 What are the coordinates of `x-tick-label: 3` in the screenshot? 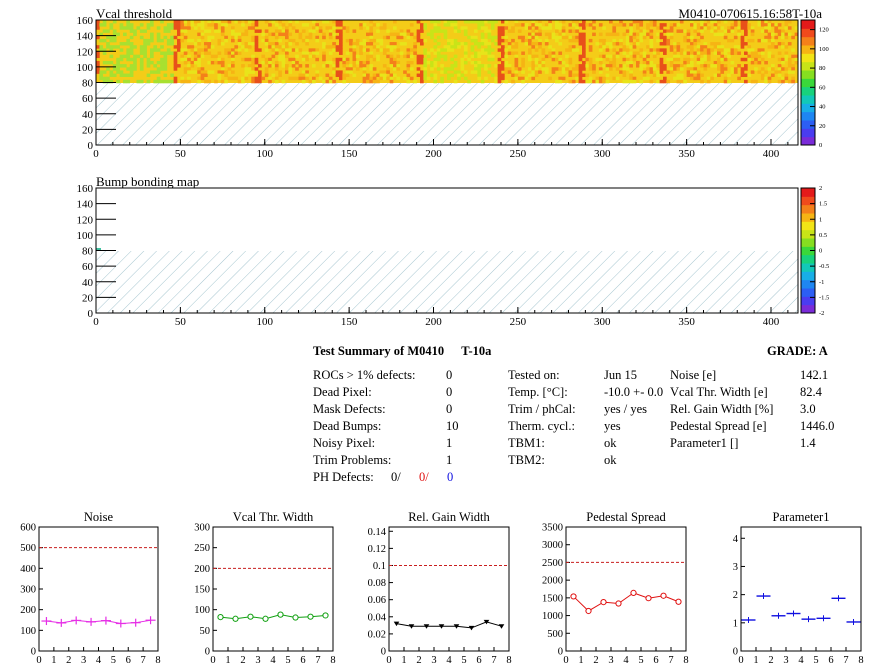 It's located at (785, 660).